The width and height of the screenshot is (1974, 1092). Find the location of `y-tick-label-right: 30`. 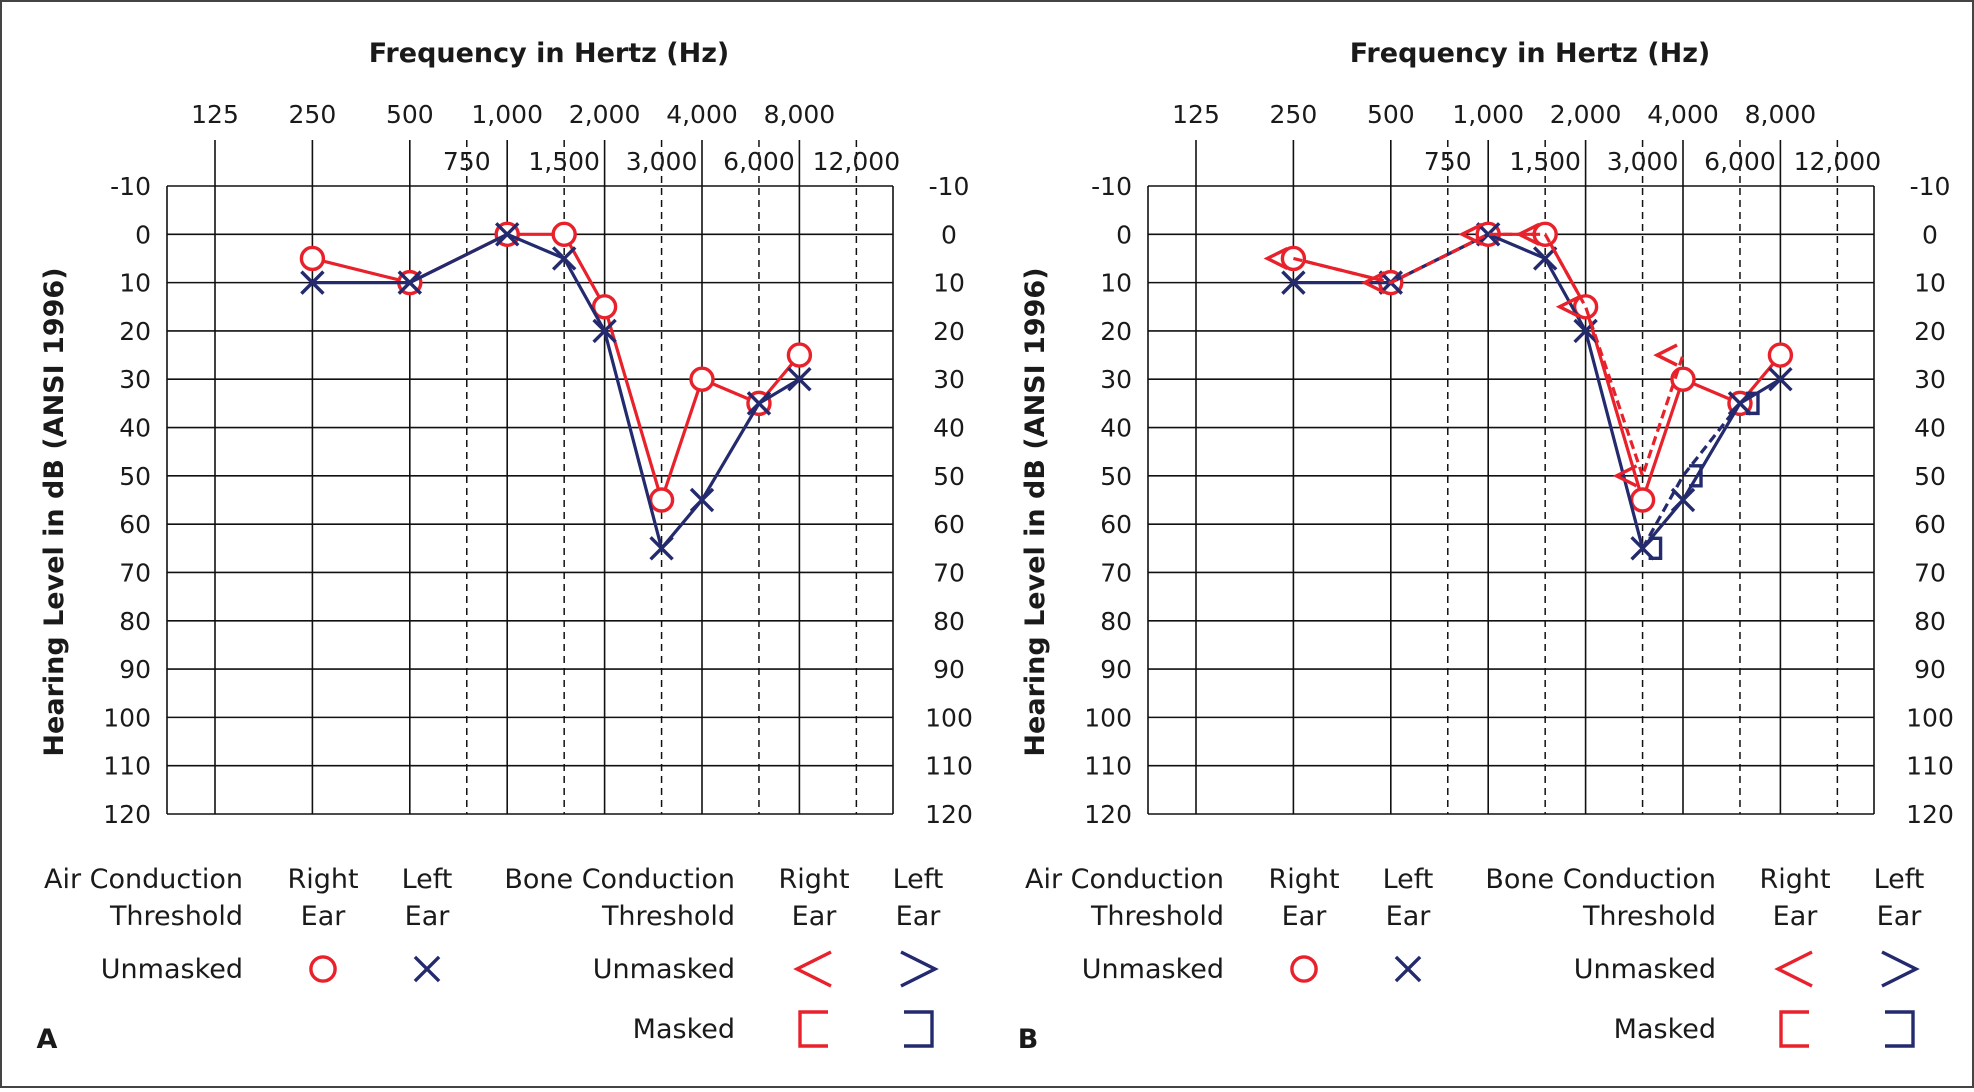

y-tick-label-right: 30 is located at coordinates (1930, 379).